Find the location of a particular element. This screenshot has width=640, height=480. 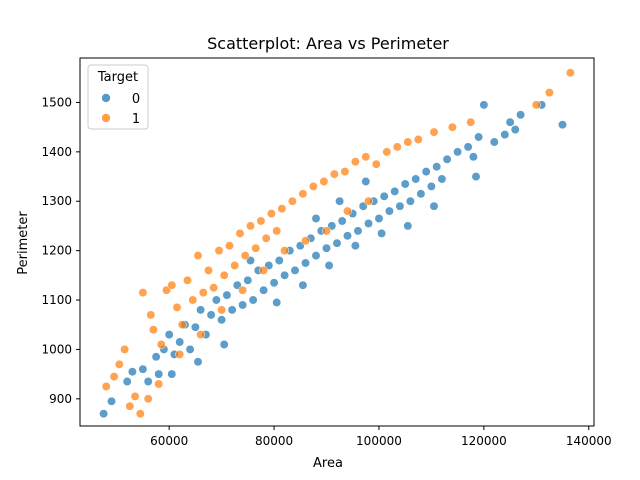

legend-title: Target is located at coordinates (117, 77).